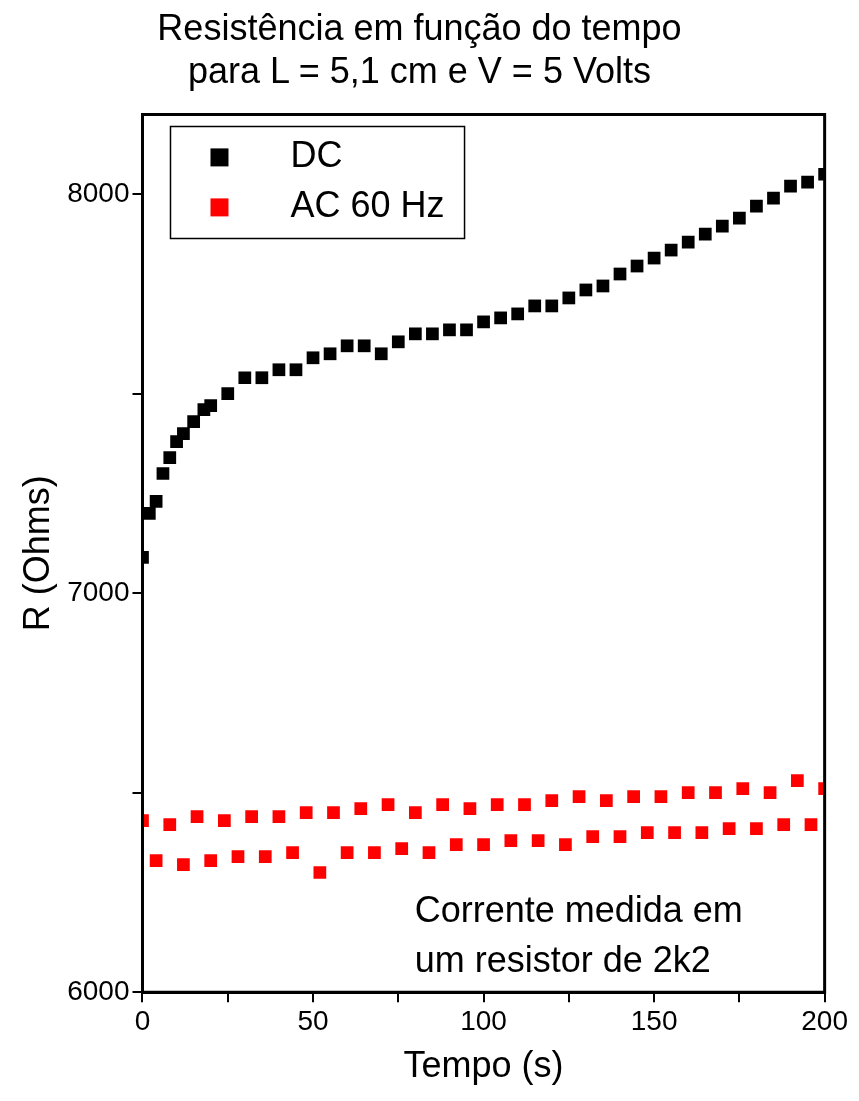  What do you see at coordinates (367, 205) in the screenshot?
I see `legend-label: AC 60 Hz` at bounding box center [367, 205].